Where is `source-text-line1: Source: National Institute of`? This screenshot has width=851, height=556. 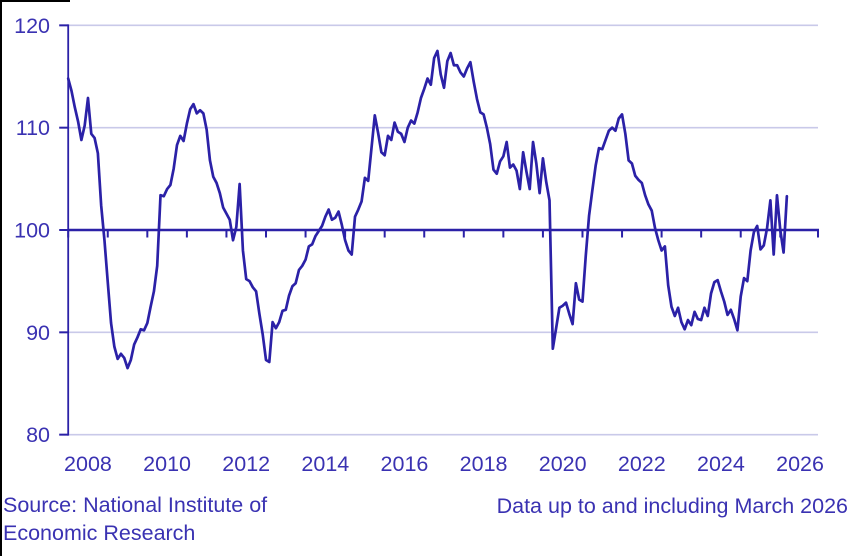
source-text-line1: Source: National Institute of is located at coordinates (135, 505).